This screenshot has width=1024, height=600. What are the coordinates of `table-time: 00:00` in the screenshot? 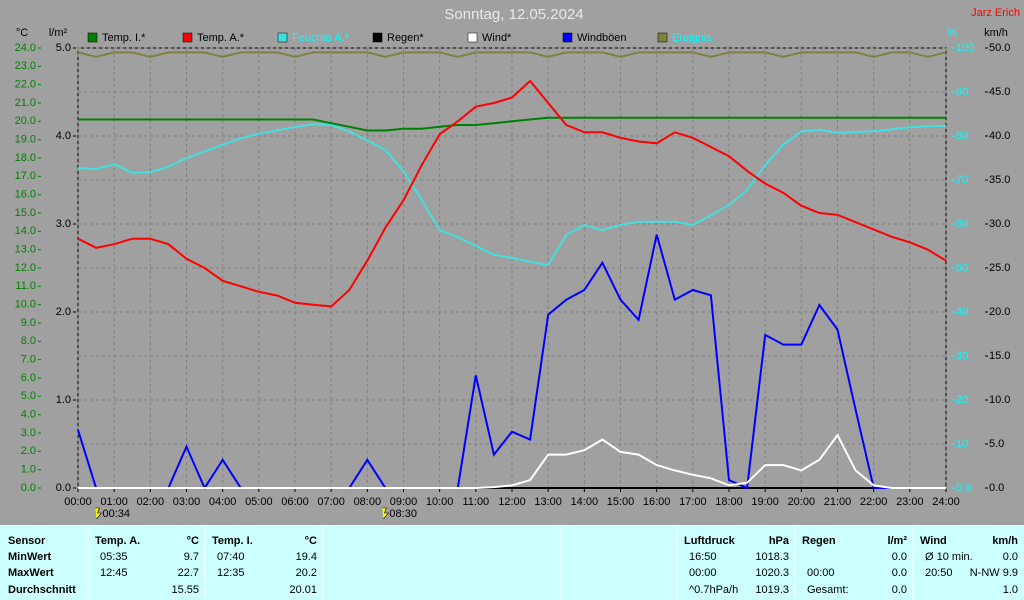 It's located at (821, 573).